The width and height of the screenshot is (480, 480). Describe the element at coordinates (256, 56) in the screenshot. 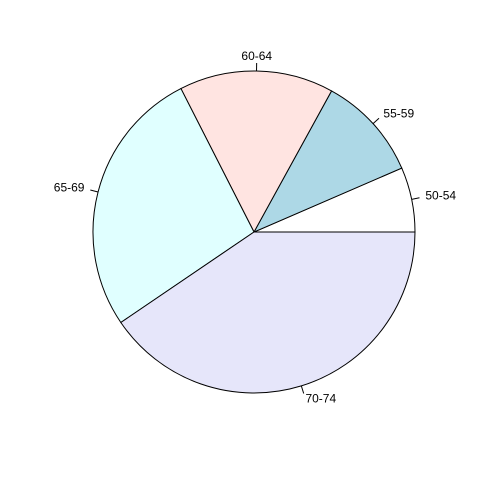

I see `slice-label-60-64: 60-64` at that location.